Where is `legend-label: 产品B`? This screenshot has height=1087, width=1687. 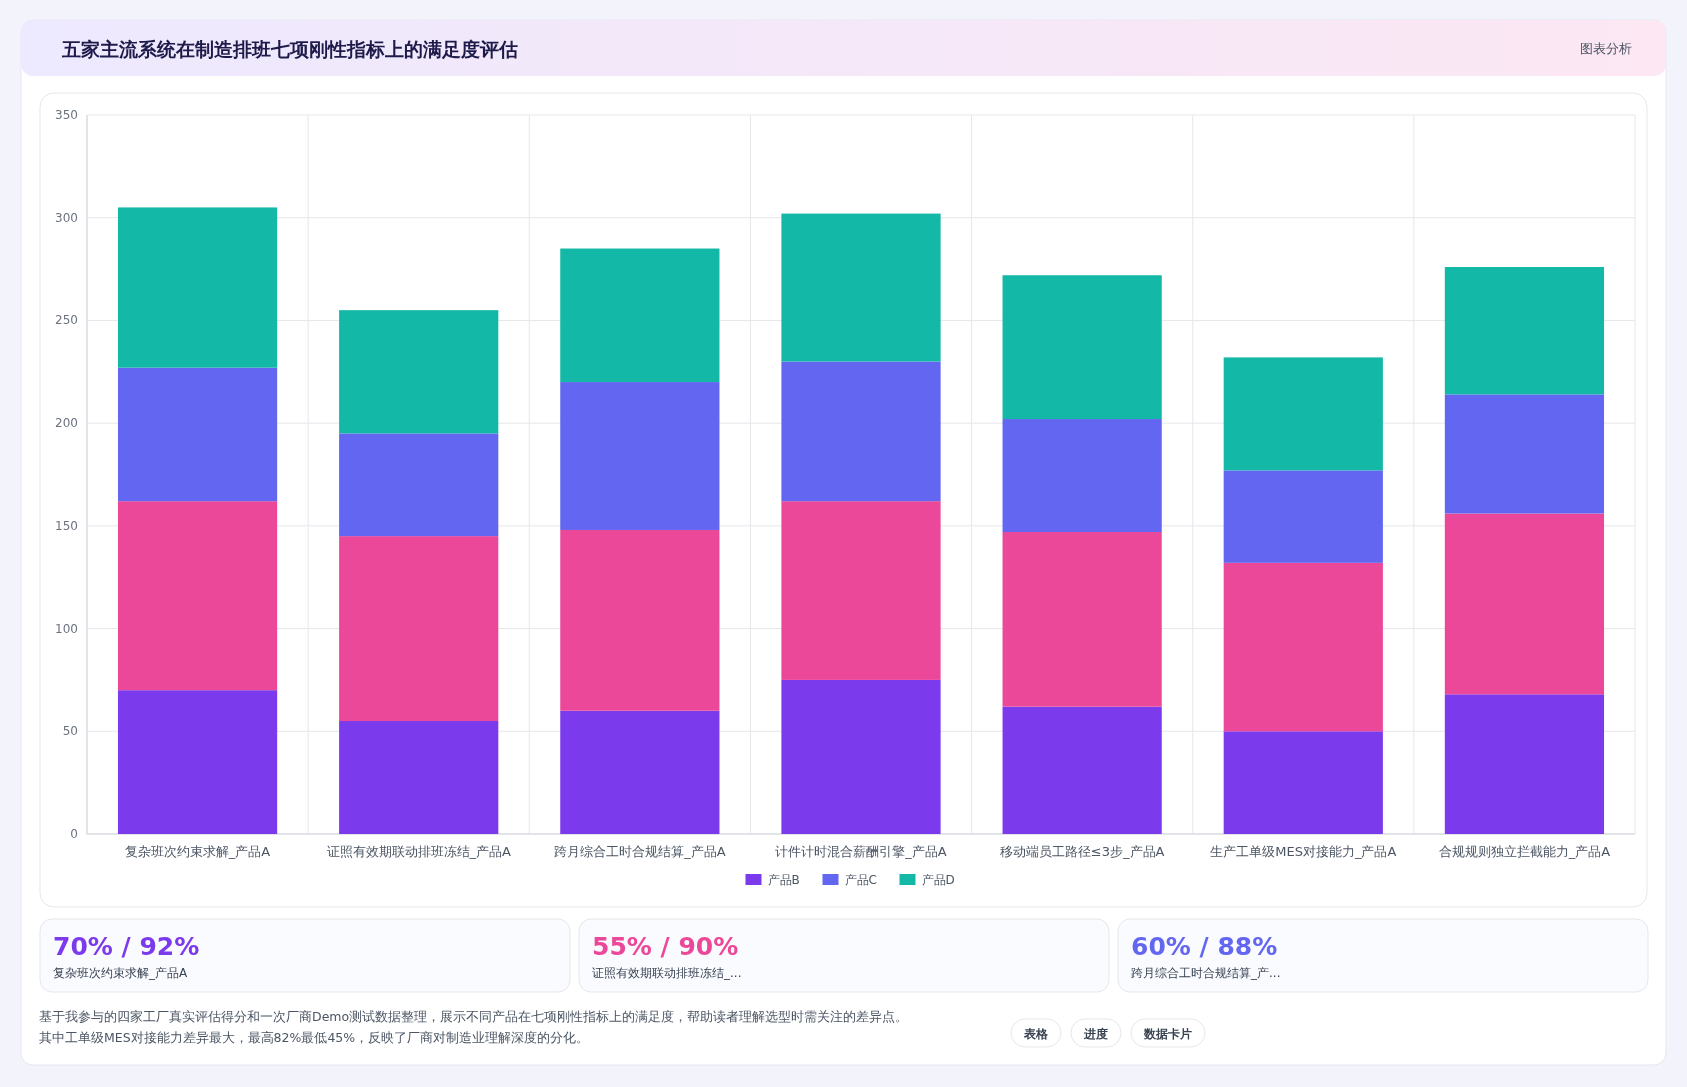 legend-label: 产品B is located at coordinates (783, 880).